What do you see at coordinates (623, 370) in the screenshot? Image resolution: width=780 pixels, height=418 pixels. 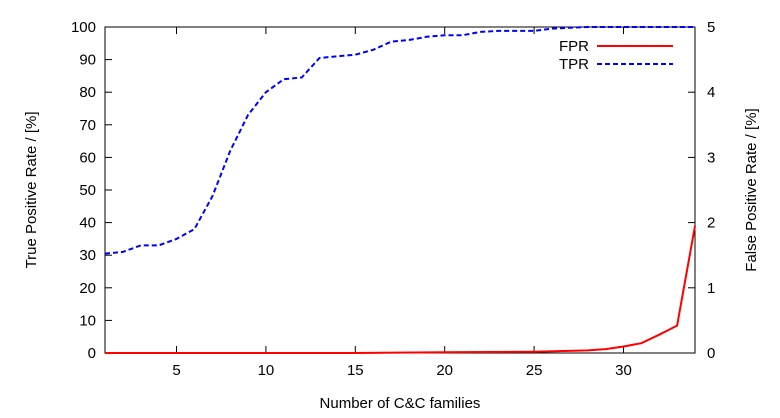 I see `x-tick-label: 30` at bounding box center [623, 370].